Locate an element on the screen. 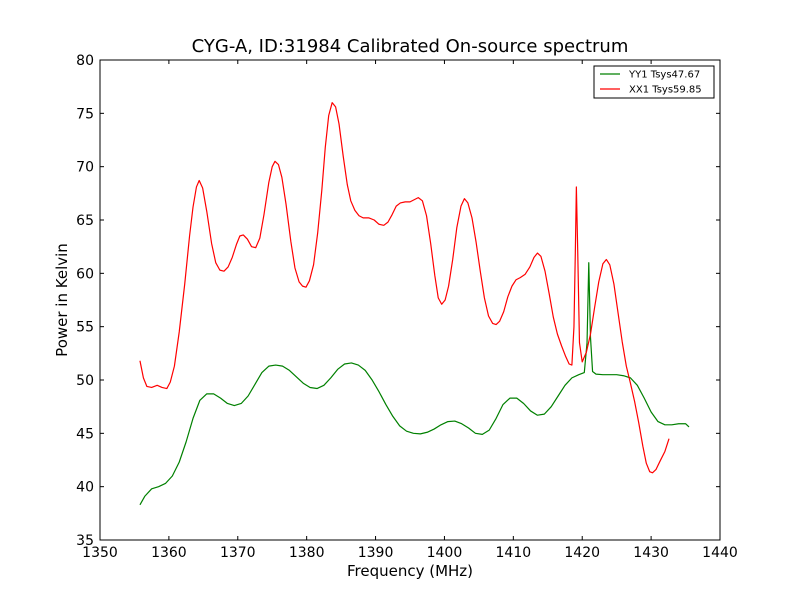 The width and height of the screenshot is (800, 605). x-tick-label: 1370 is located at coordinates (238, 553).